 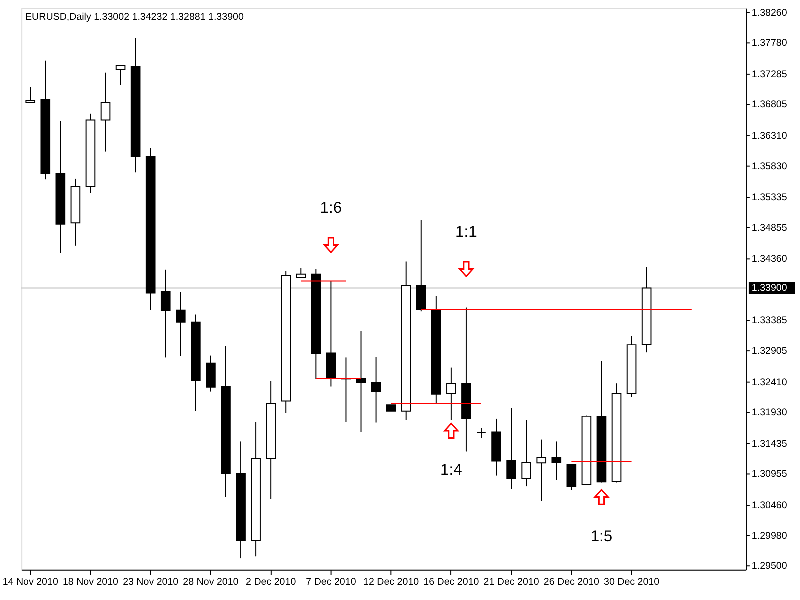 I want to click on x-tick-label: 23 Nov 2010, so click(x=151, y=582).